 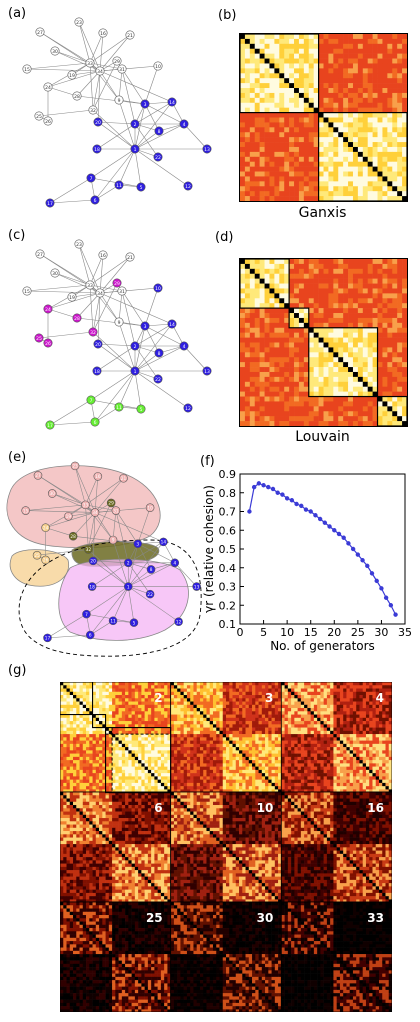 What do you see at coordinates (91, 86) in the screenshot?
I see `network-edge` at bounding box center [91, 86].